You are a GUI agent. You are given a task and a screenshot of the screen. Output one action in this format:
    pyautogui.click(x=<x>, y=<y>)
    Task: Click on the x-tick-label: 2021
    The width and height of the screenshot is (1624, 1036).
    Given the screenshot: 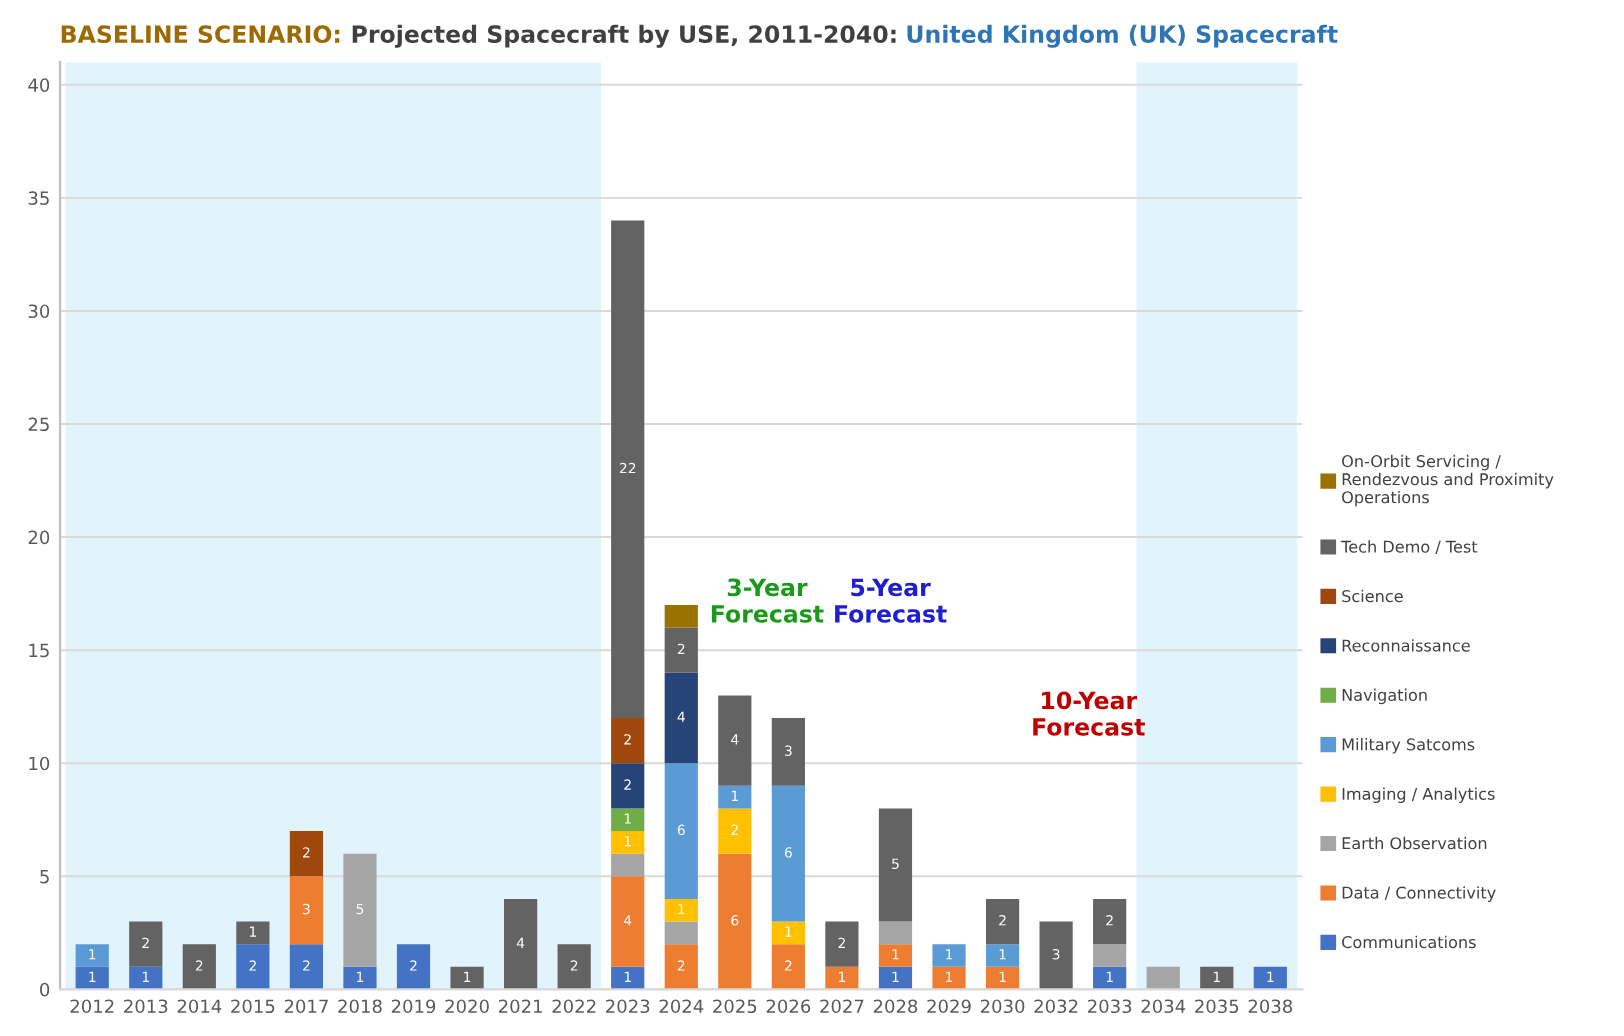 What is the action you would take?
    pyautogui.click(x=520, y=1006)
    